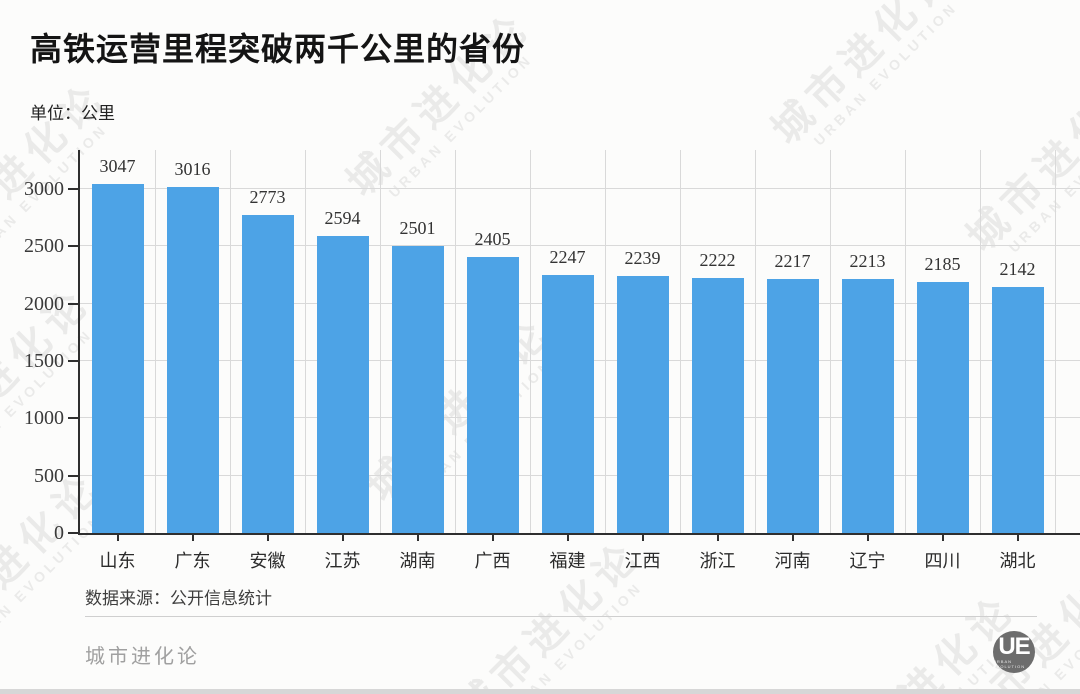 The height and width of the screenshot is (694, 1080). What do you see at coordinates (342, 561) in the screenshot?
I see `x-axis-label: 江苏` at bounding box center [342, 561].